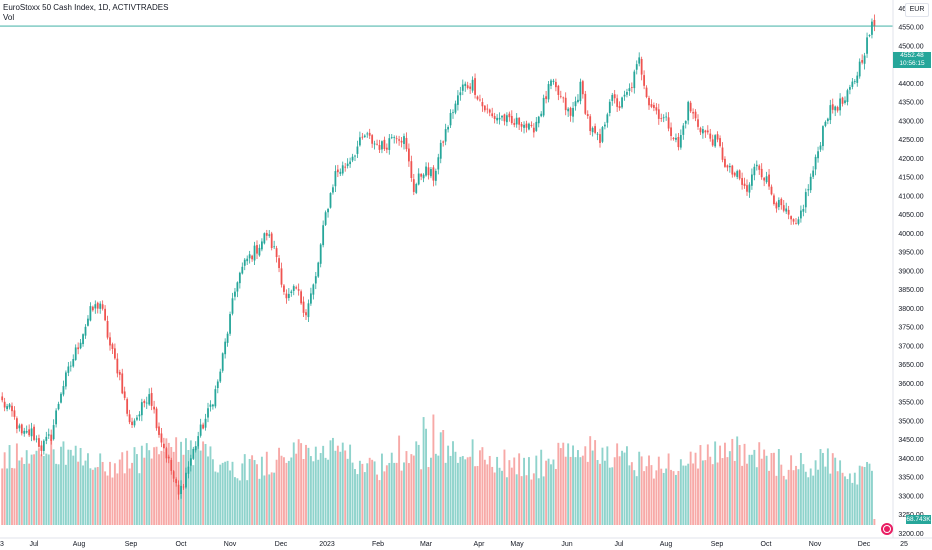  Describe the element at coordinates (230, 544) in the screenshot. I see `time-tick-label: Nov` at that location.